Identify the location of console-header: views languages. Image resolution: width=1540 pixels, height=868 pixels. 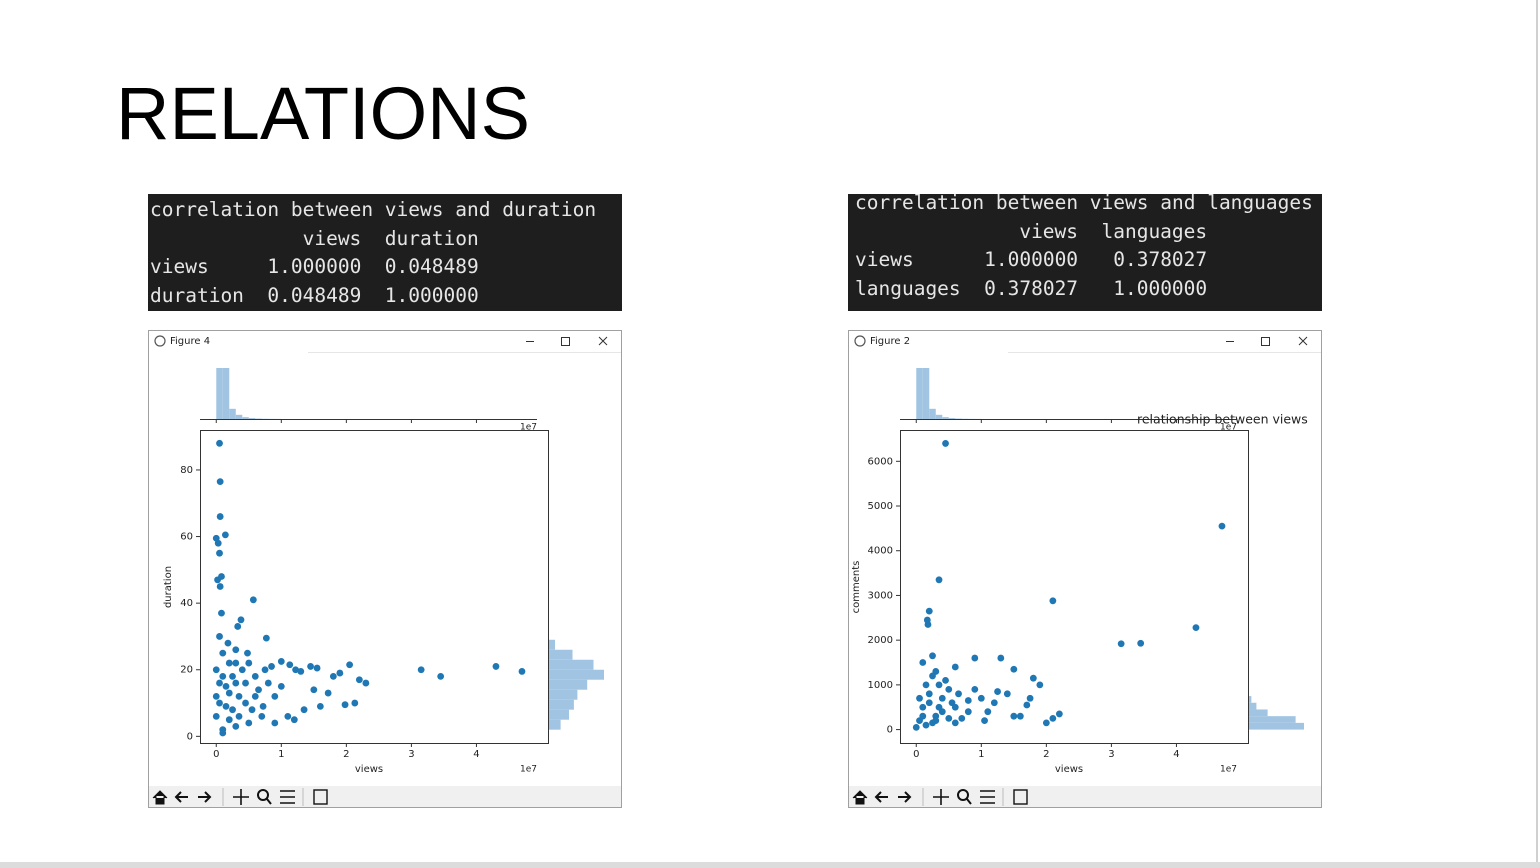
(1084, 232).